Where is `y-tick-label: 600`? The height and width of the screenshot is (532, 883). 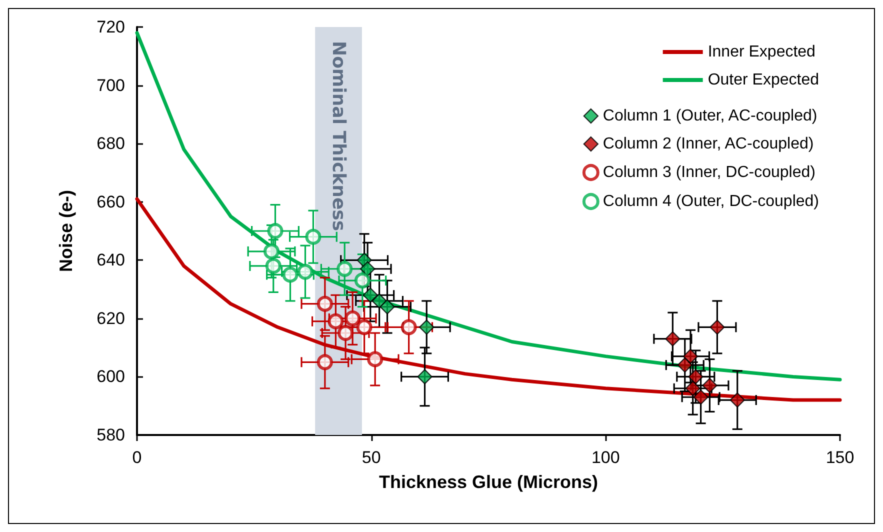 y-tick-label: 600 is located at coordinates (110, 376).